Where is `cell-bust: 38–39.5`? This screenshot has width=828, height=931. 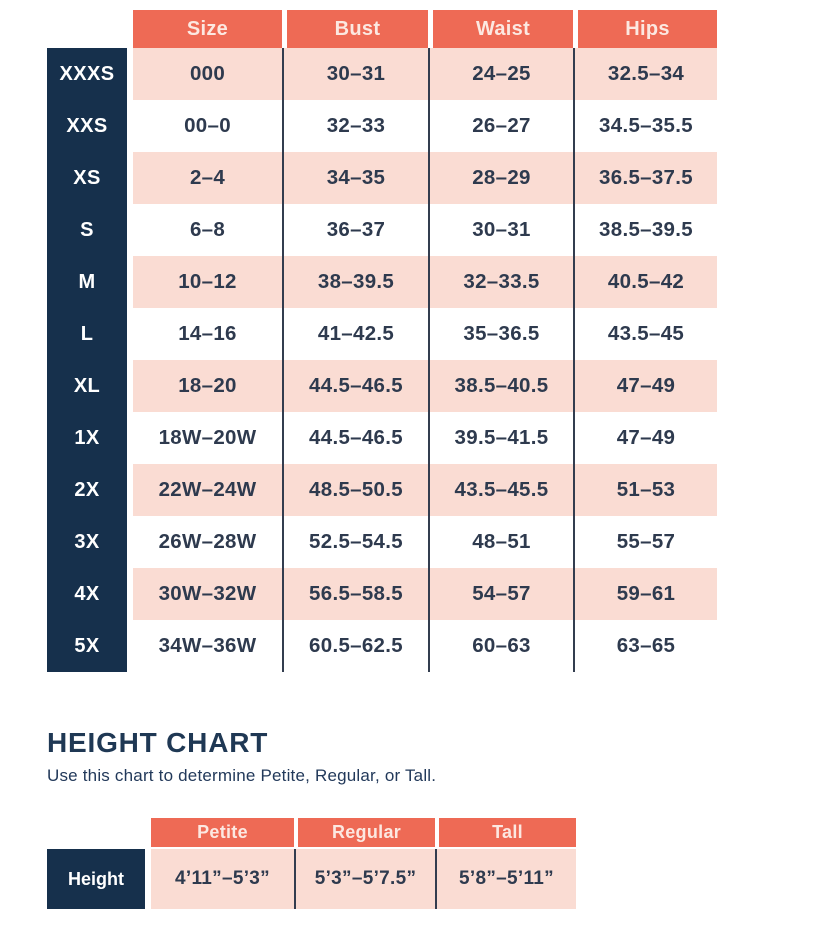
cell-bust: 38–39.5 is located at coordinates (355, 282).